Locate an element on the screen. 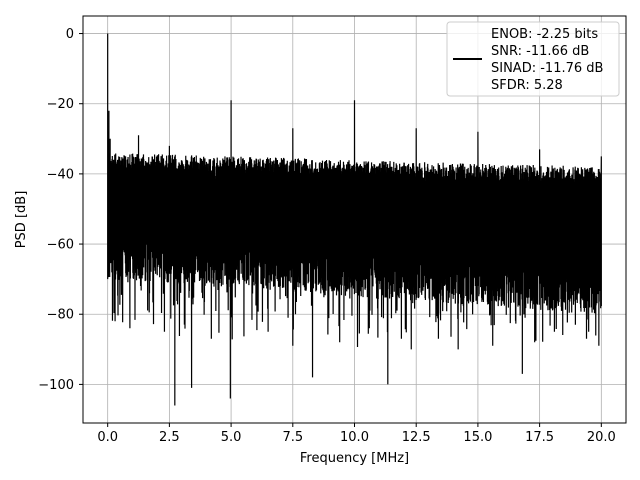 The width and height of the screenshot is (640, 480). legend-snr: SNR: -11.66 dB is located at coordinates (540, 51).